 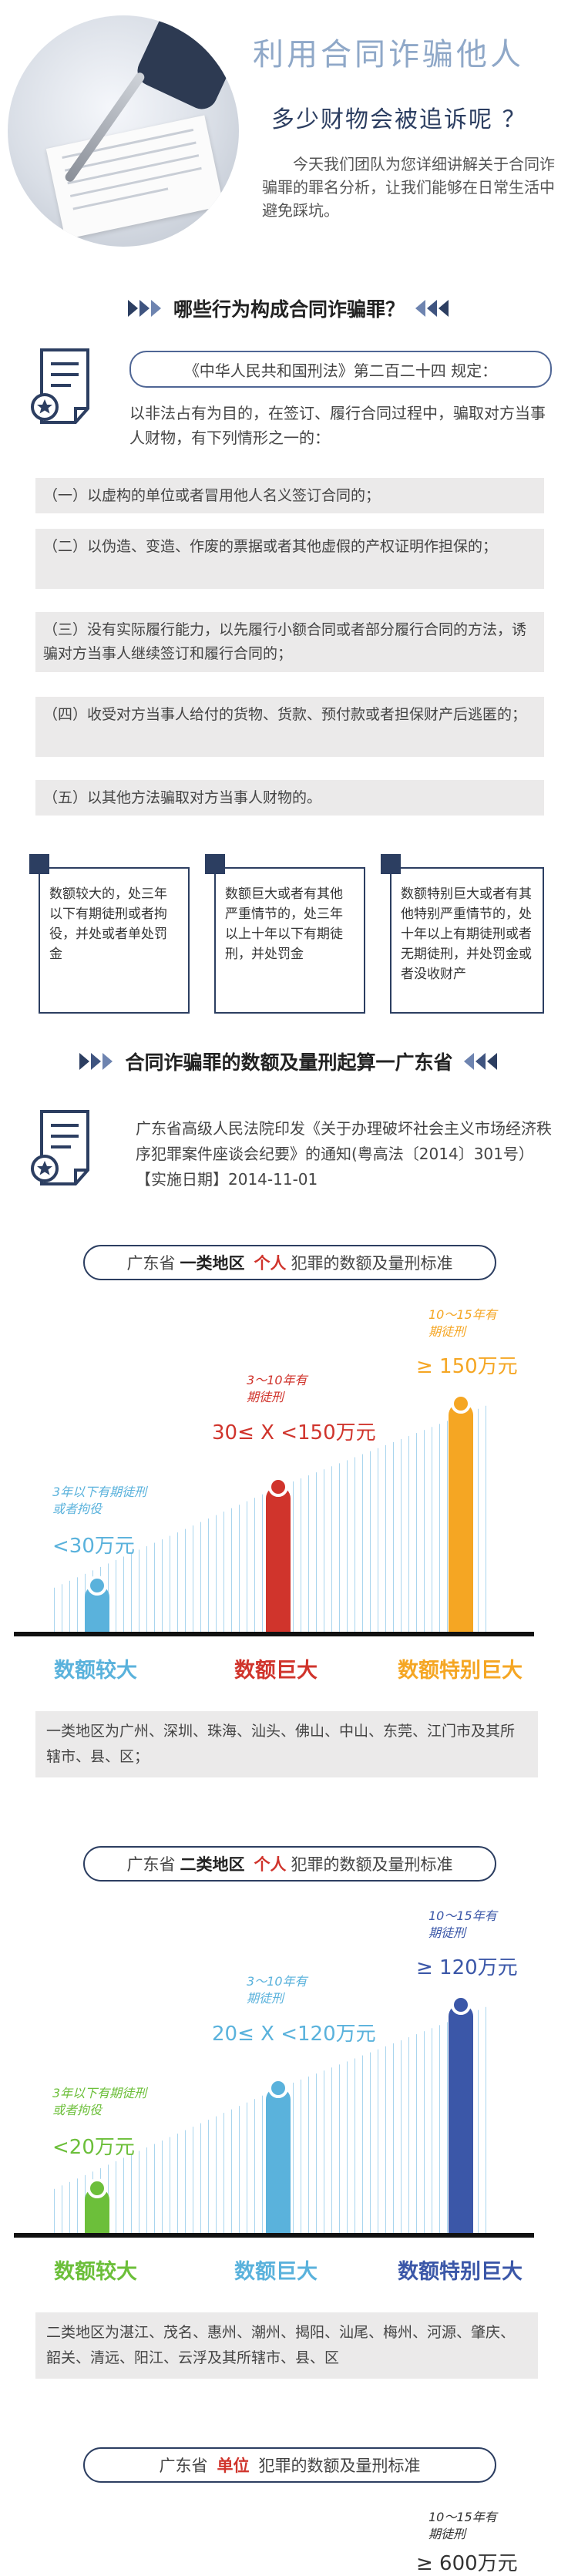 What do you see at coordinates (278, 1560) in the screenshot?
I see `chart1-bar-level2` at bounding box center [278, 1560].